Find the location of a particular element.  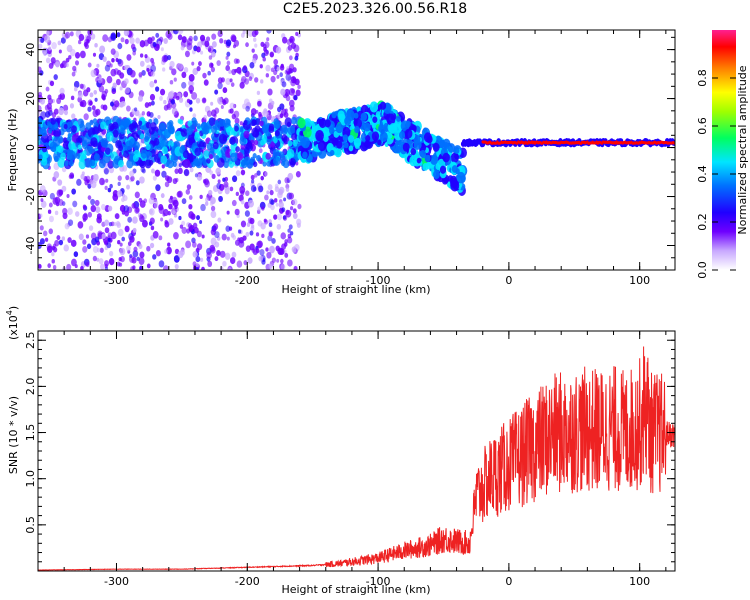

x-tick-label: -100 is located at coordinates (378, 581).